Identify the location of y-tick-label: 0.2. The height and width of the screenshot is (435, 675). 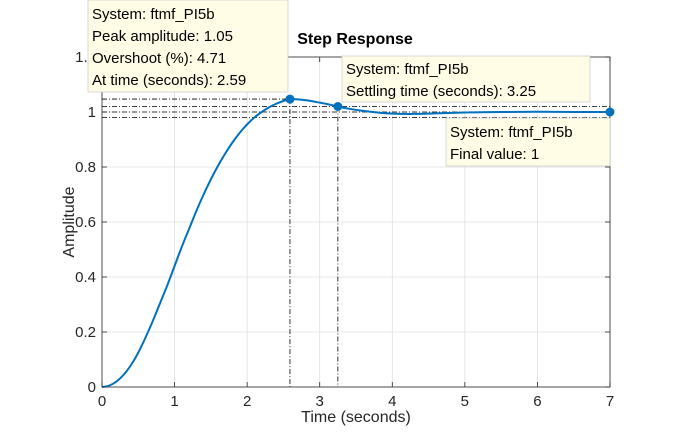
(85, 332).